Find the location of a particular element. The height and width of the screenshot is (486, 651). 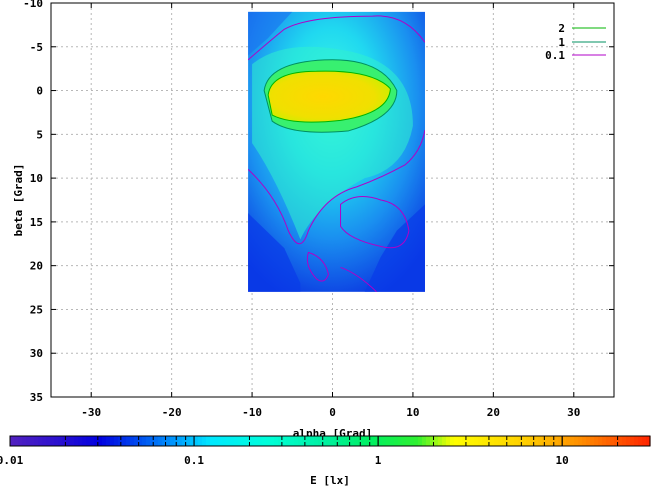

y-tick-label: 25 is located at coordinates (36, 309).